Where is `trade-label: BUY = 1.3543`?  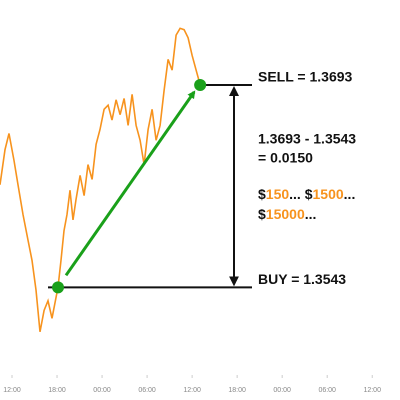
trade-label: BUY = 1.3543 is located at coordinates (302, 279).